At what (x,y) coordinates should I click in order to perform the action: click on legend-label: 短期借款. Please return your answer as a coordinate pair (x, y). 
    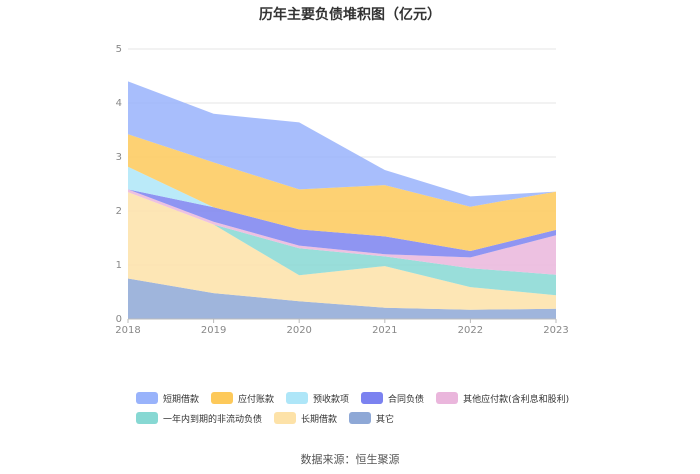
    Looking at the image, I should click on (181, 399).